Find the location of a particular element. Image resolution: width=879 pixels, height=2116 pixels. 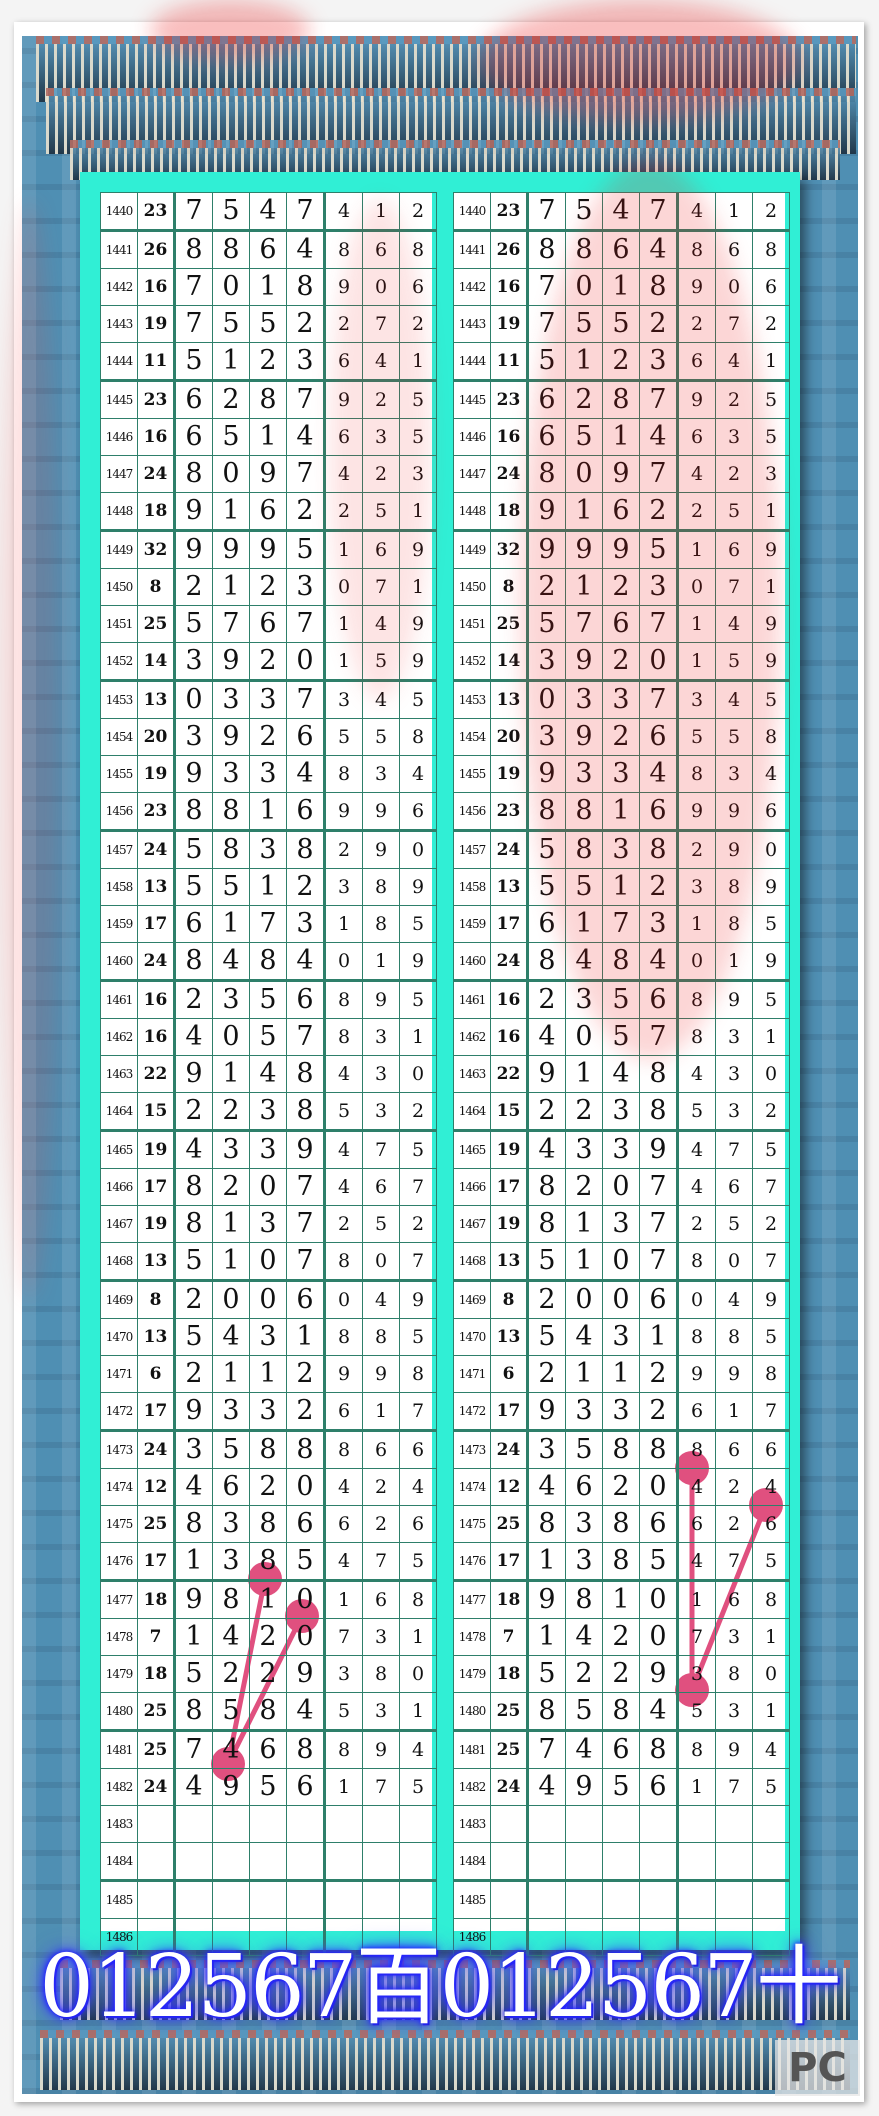

period-cell: 1479 is located at coordinates (472, 1674).